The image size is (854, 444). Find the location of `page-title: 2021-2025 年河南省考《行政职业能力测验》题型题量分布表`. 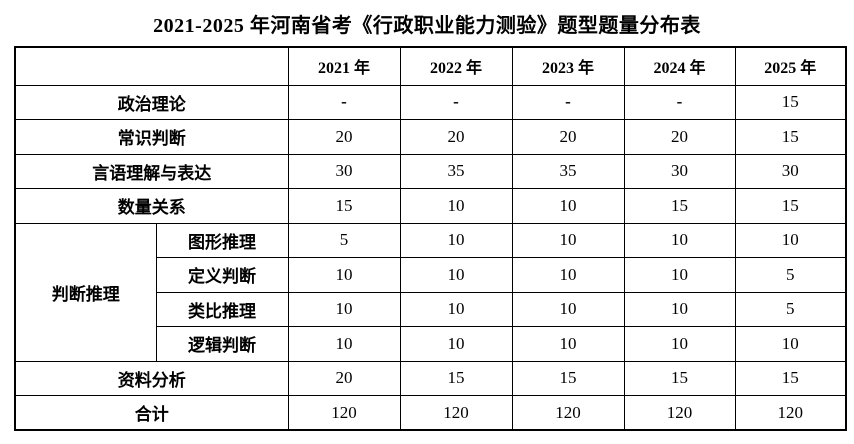

page-title: 2021-2025 年河南省考《行政职业能力测验》题型题量分布表 is located at coordinates (427, 26).